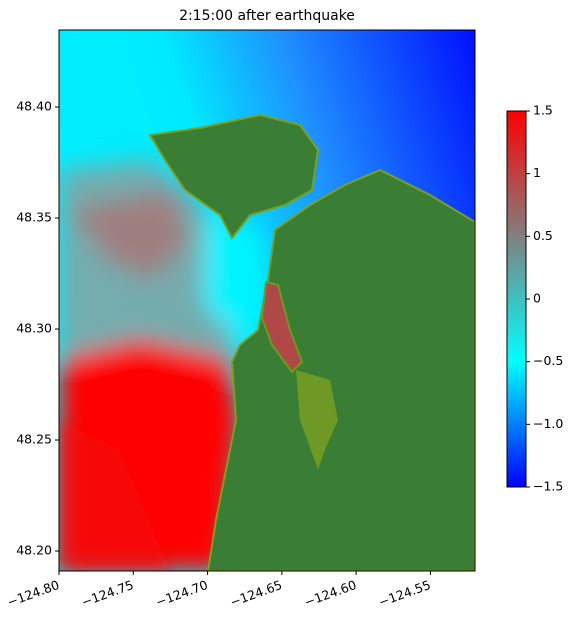  I want to click on colorbar-tick-label: 0.5, so click(543, 235).